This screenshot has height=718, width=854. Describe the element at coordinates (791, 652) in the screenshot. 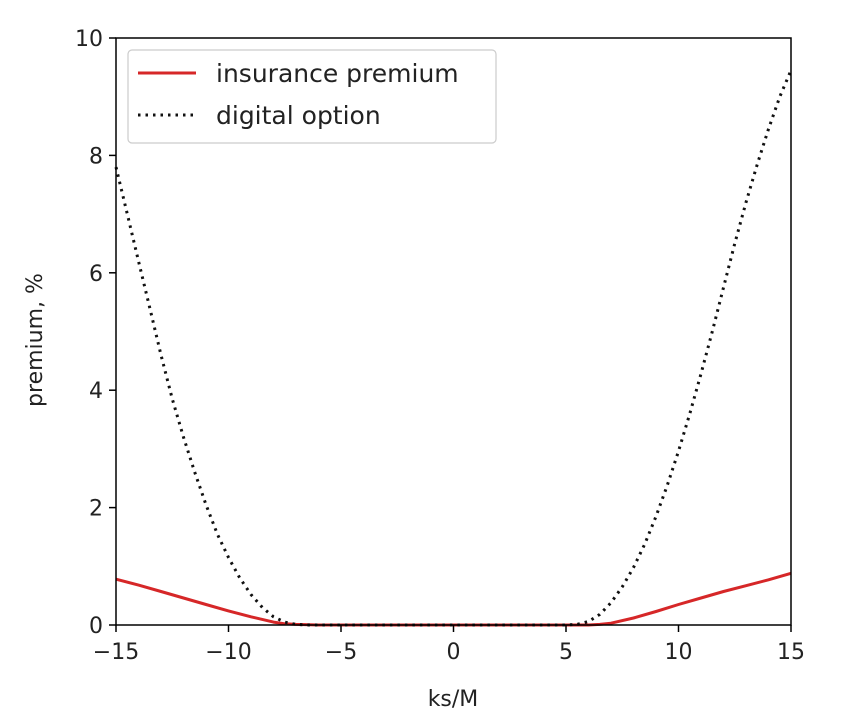

I see `x-tick-label: 15` at that location.